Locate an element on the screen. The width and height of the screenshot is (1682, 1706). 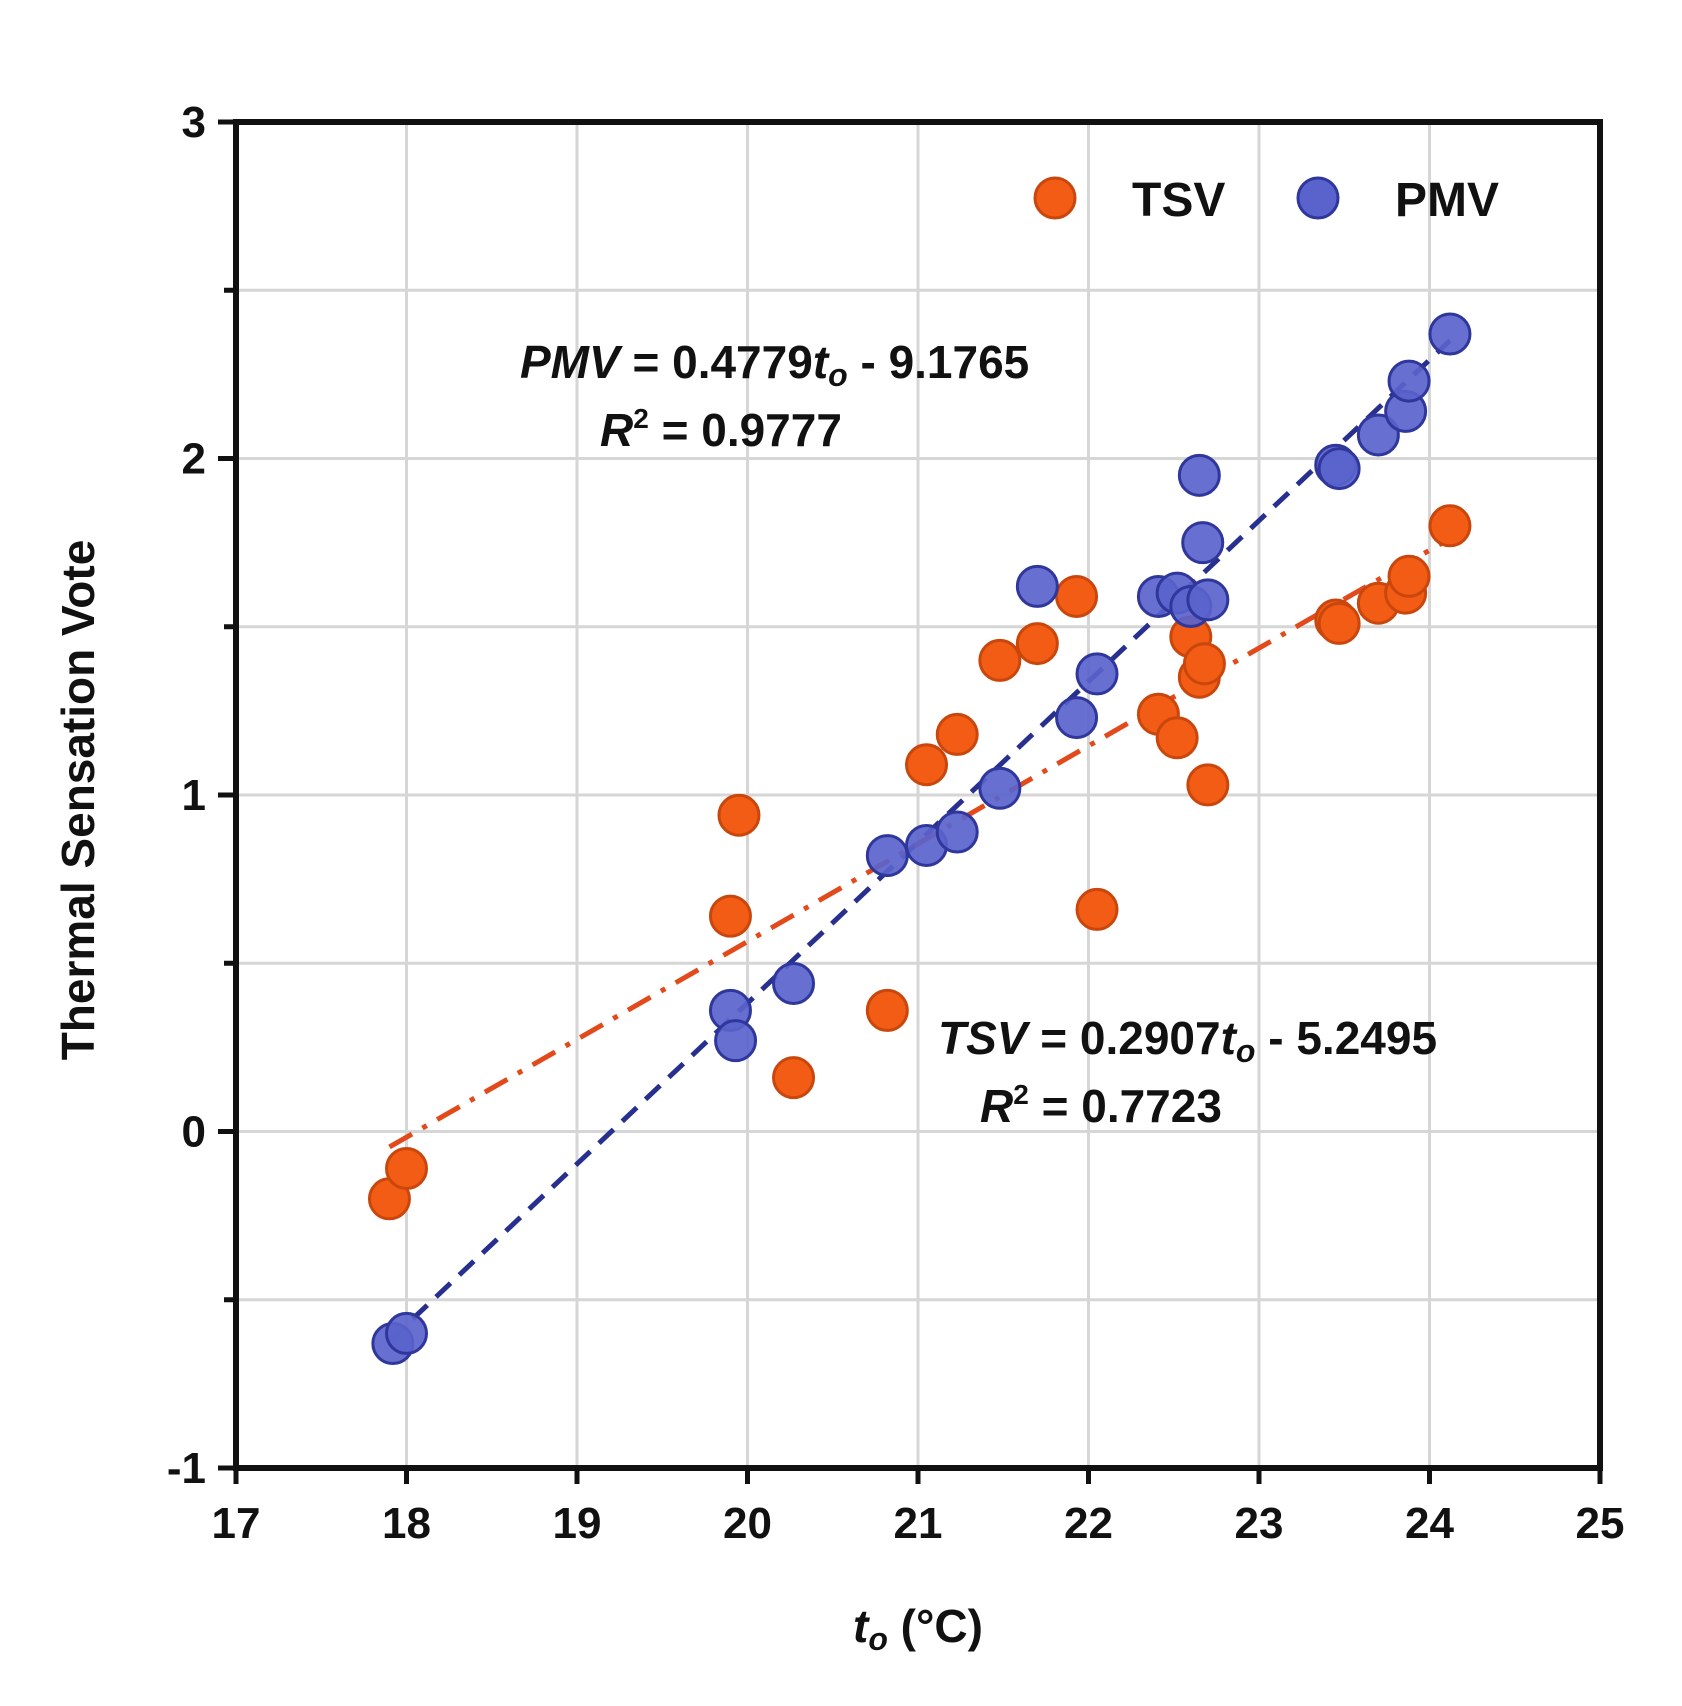
legend-marker-pmv is located at coordinates (1318, 198).